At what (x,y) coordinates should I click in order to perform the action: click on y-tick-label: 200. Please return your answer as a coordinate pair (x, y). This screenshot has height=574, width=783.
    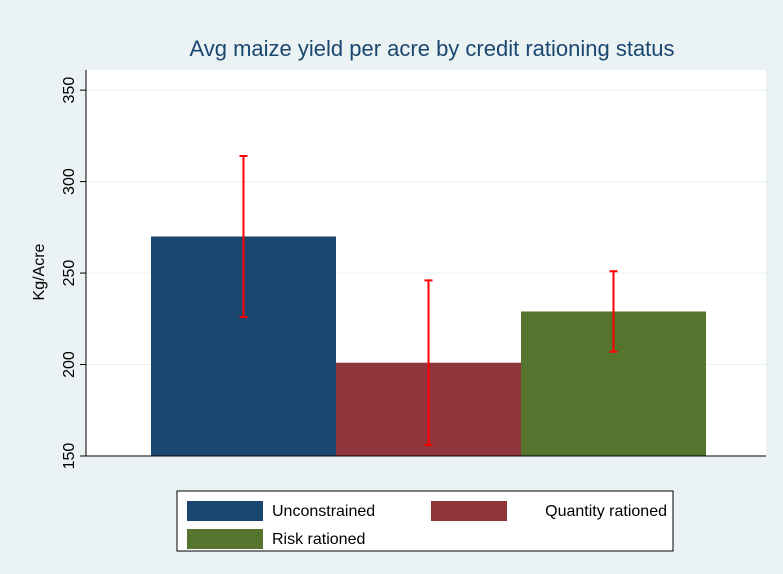
    Looking at the image, I should click on (69, 364).